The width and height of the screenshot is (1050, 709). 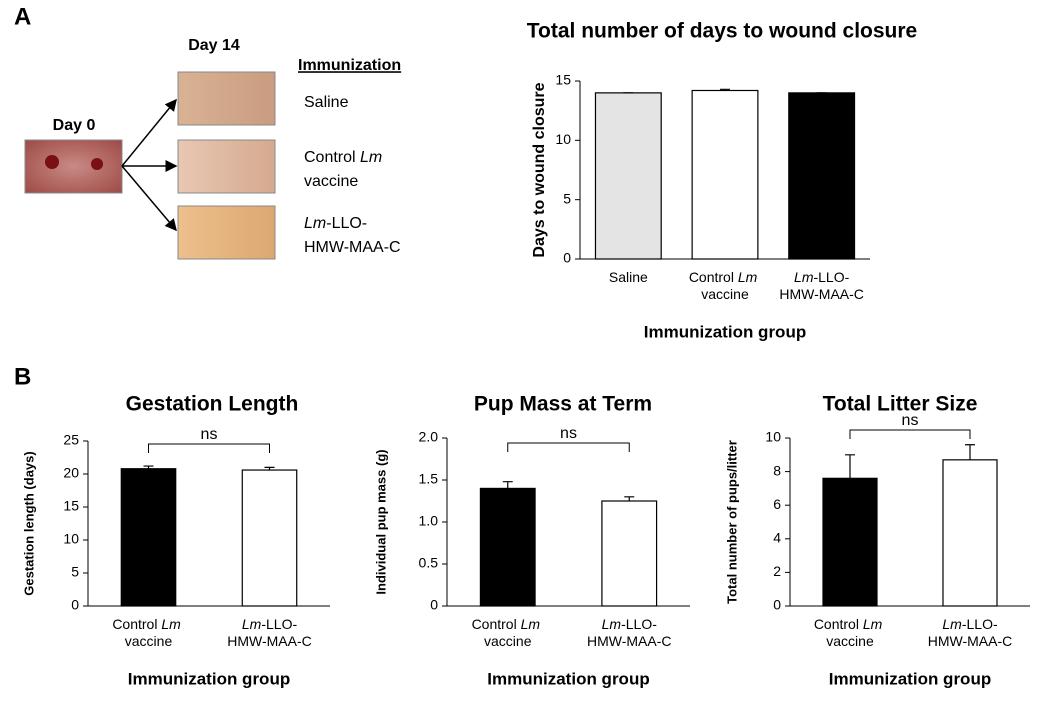 What do you see at coordinates (349, 65) in the screenshot?
I see `heading: Immunization` at bounding box center [349, 65].